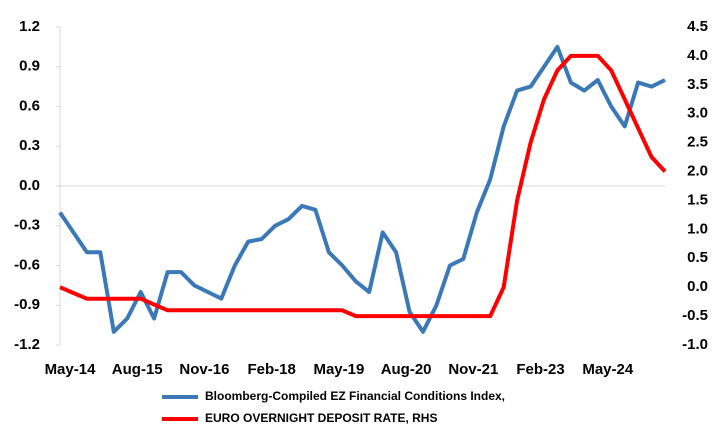 The width and height of the screenshot is (715, 438). Describe the element at coordinates (473, 369) in the screenshot. I see `x-tick-label: Nov-21` at that location.